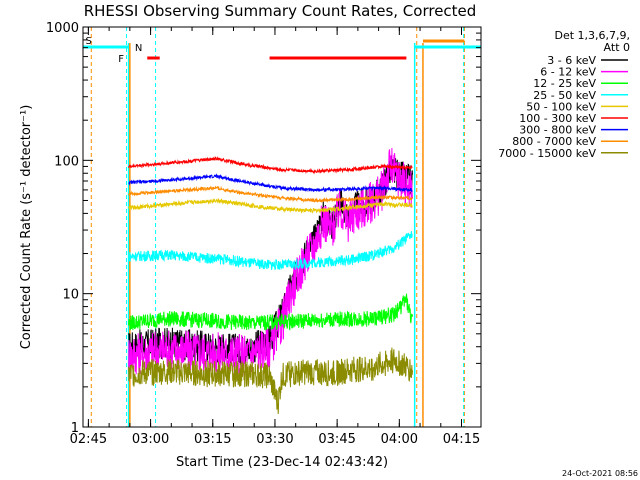 The height and width of the screenshot is (480, 640). Describe the element at coordinates (282, 462) in the screenshot. I see `x-axis-label: Start Time (23-Dec-14 02:43:42)` at that location.